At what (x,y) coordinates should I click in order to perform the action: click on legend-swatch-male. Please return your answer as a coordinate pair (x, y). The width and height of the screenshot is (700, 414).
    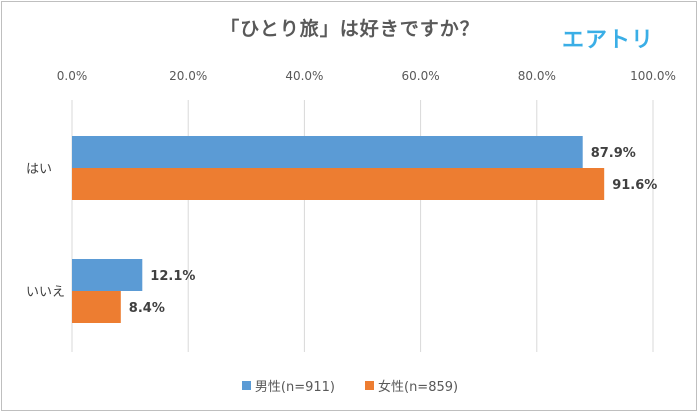
    Looking at the image, I should click on (246, 385).